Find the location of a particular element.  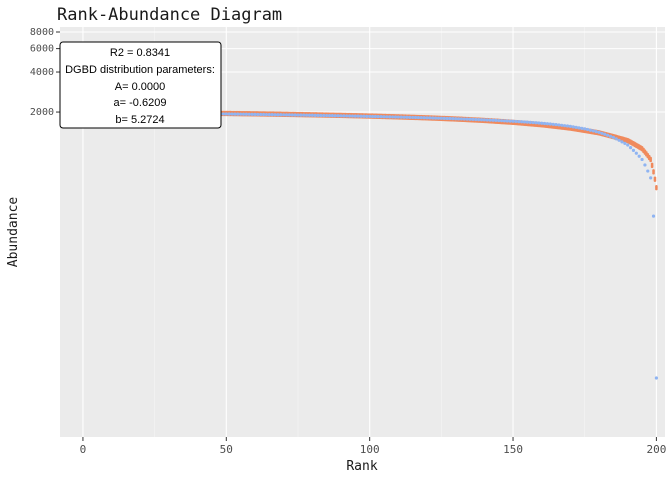

y-axis-ticks: 2000 4000 6000 8000 is located at coordinates (45, 72).